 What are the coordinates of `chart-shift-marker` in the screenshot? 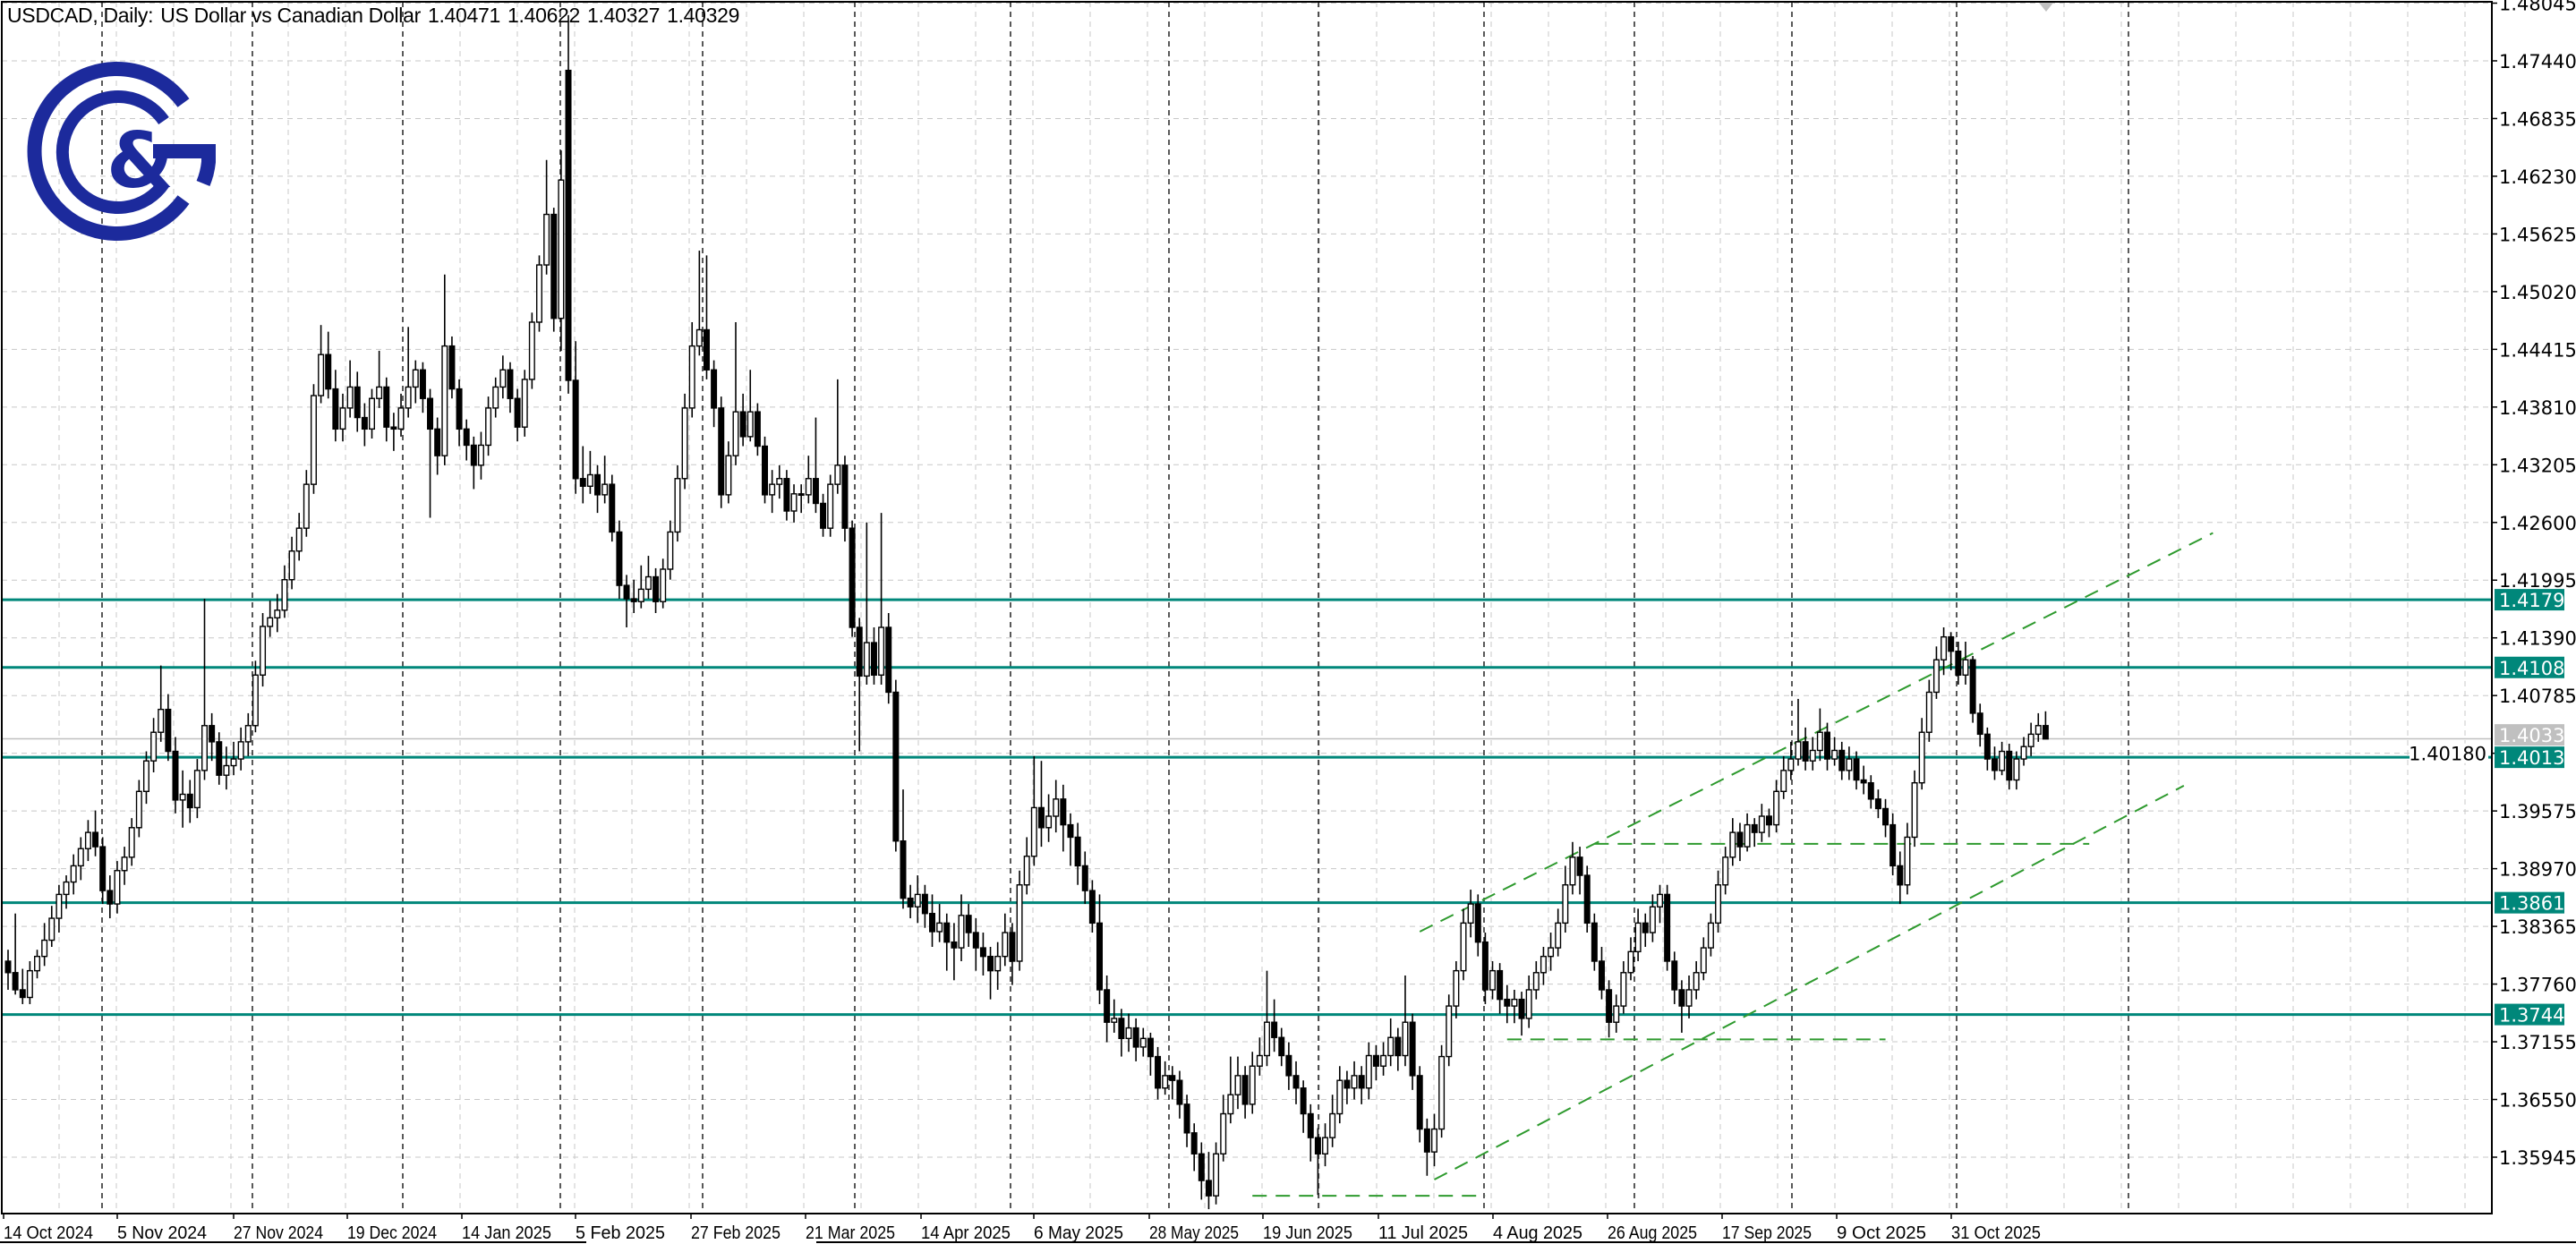 It's located at (2046, 7).